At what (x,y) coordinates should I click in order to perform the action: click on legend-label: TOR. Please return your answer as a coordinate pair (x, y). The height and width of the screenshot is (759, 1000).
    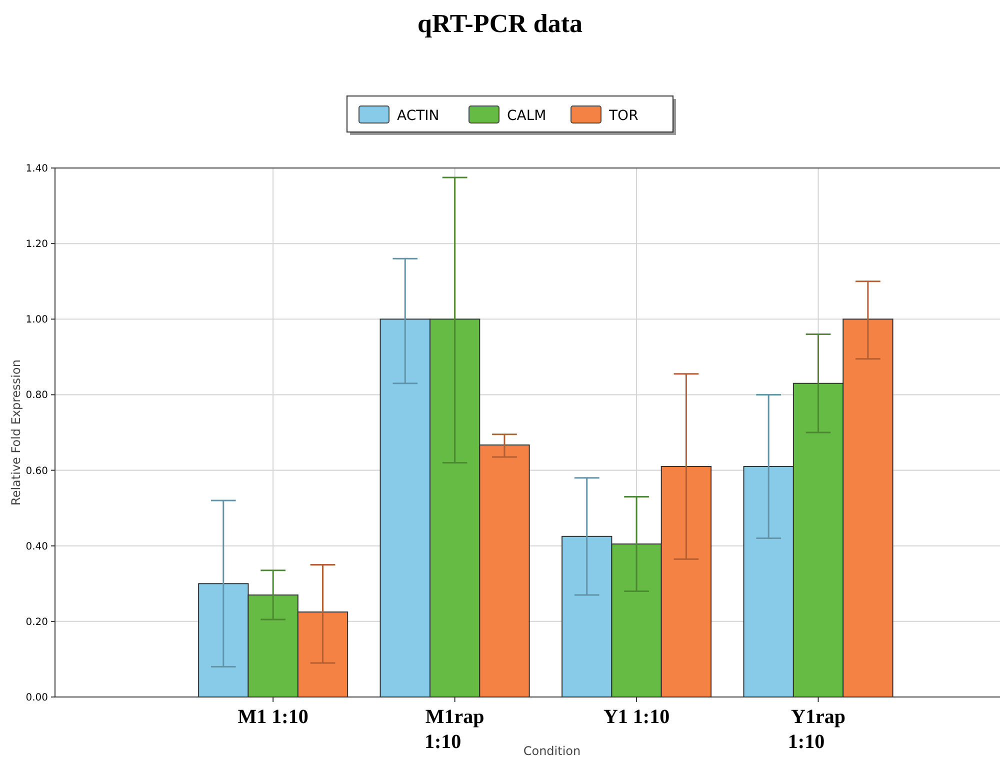
    Looking at the image, I should click on (623, 116).